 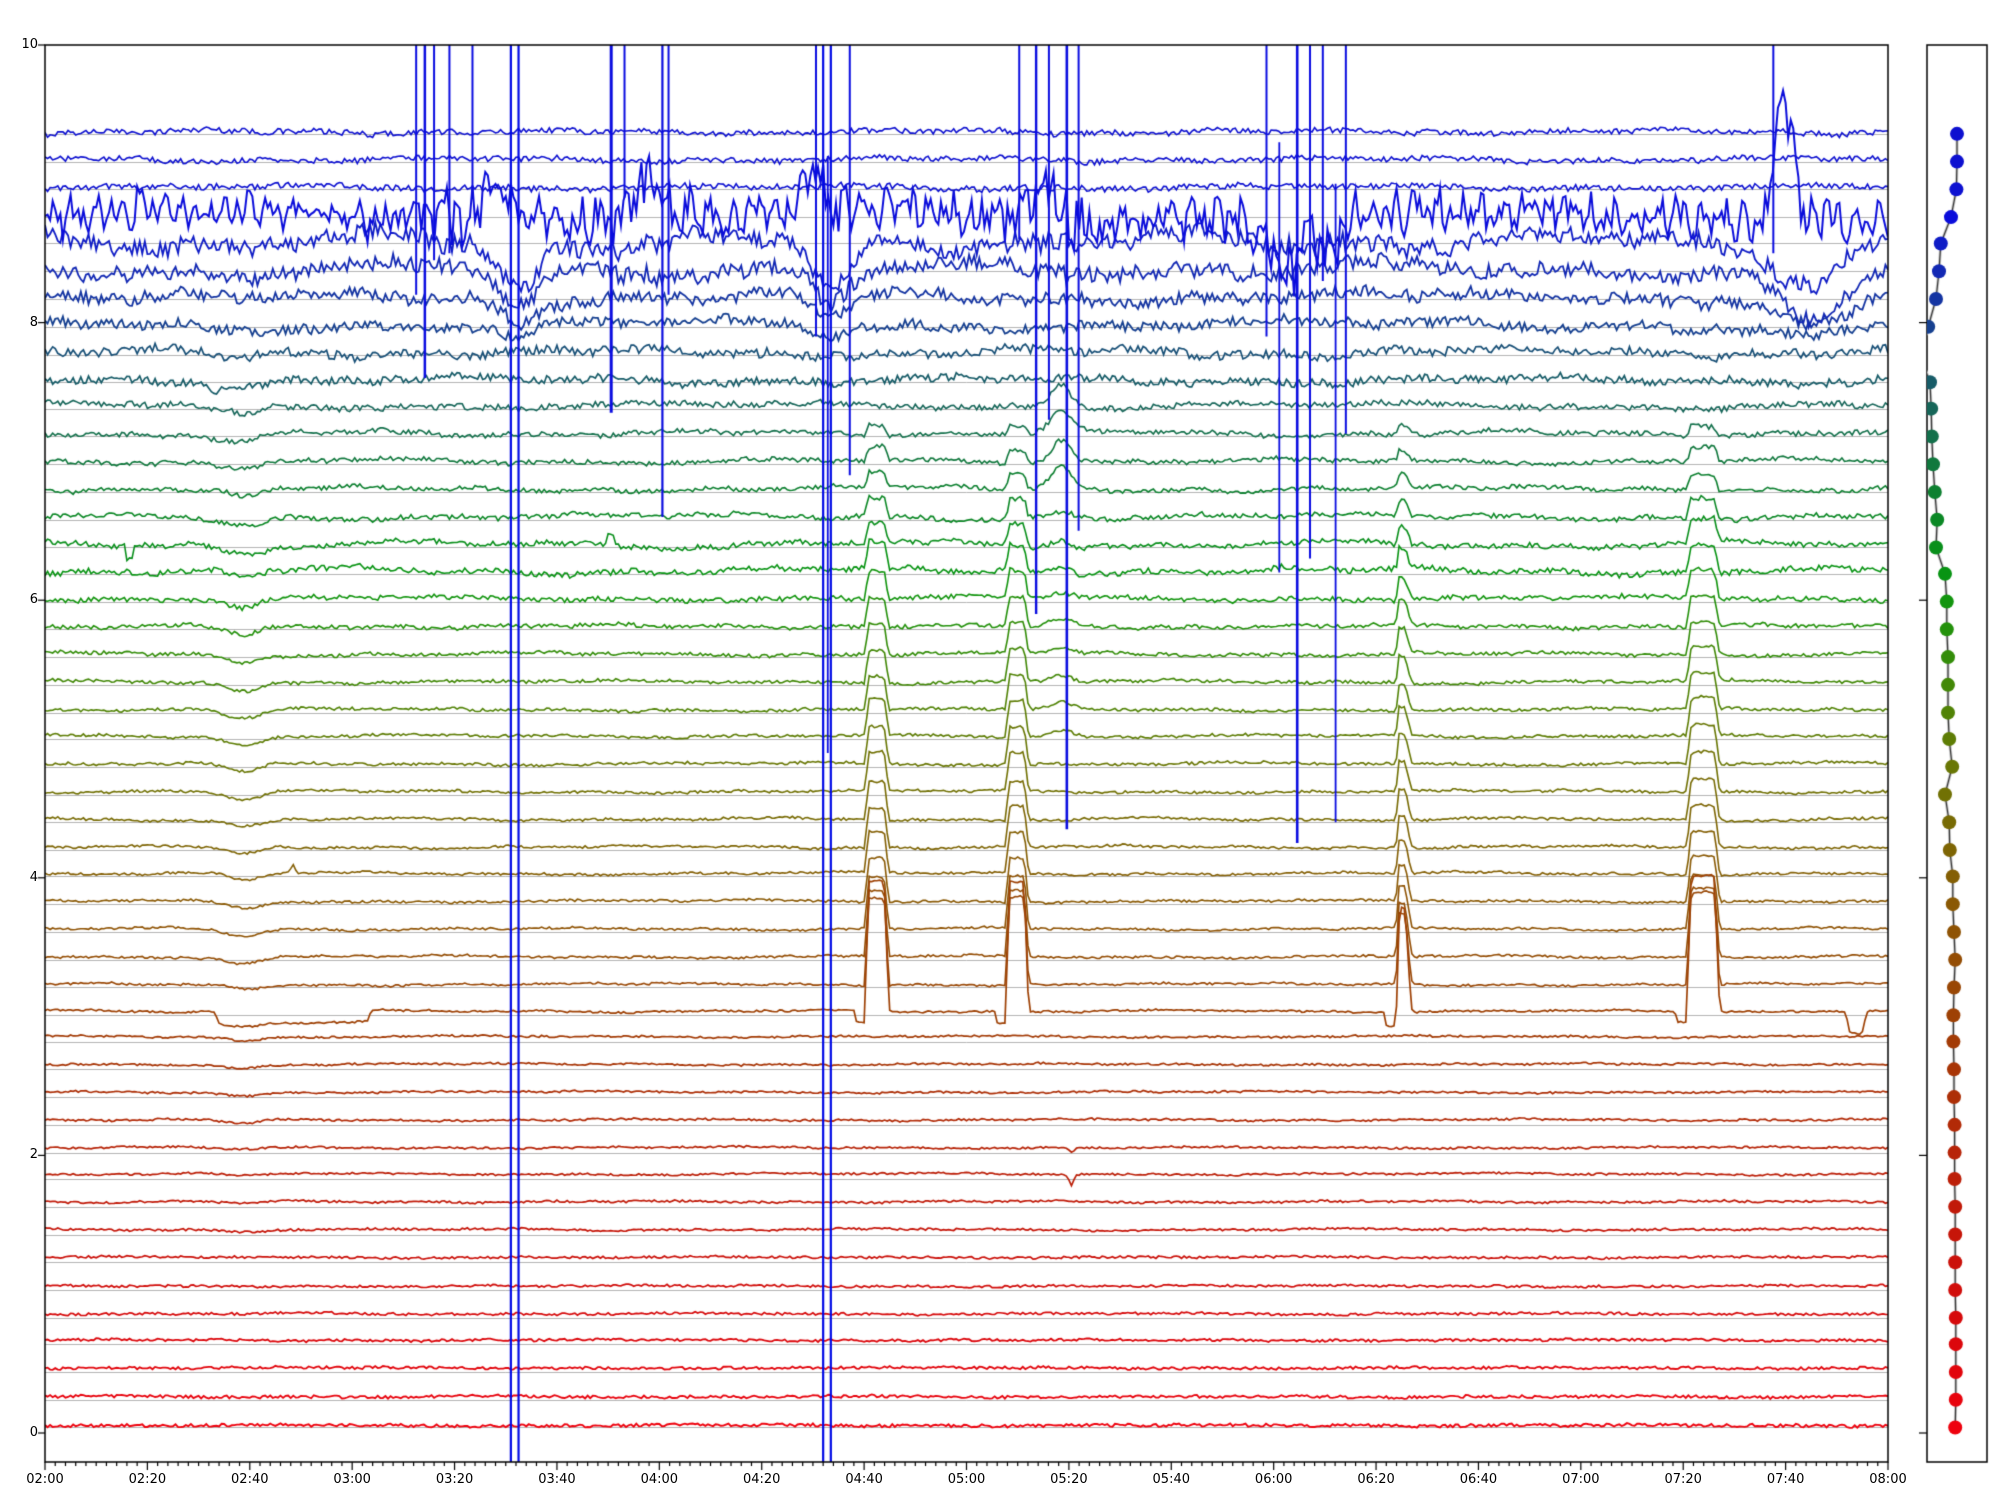 I want to click on y-tick-label: 0, so click(x=33, y=1432).